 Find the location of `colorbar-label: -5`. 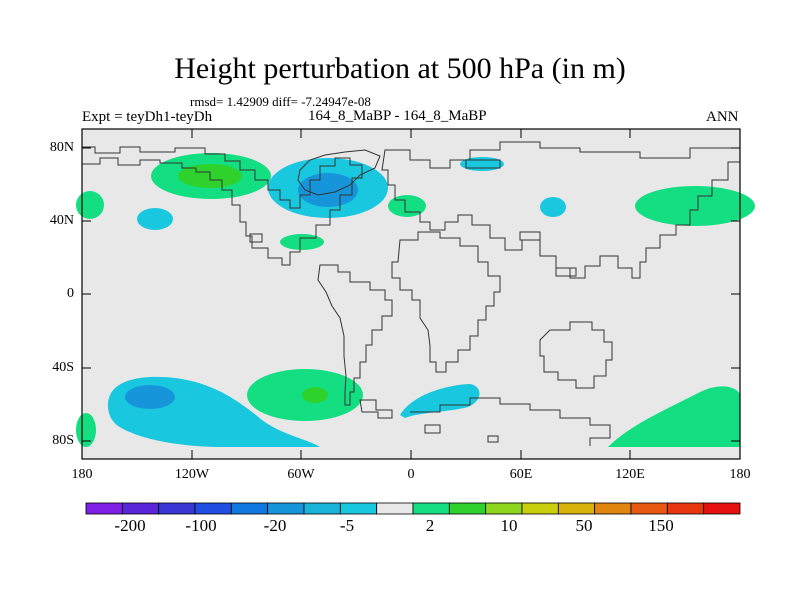

colorbar-label: -5 is located at coordinates (347, 525).